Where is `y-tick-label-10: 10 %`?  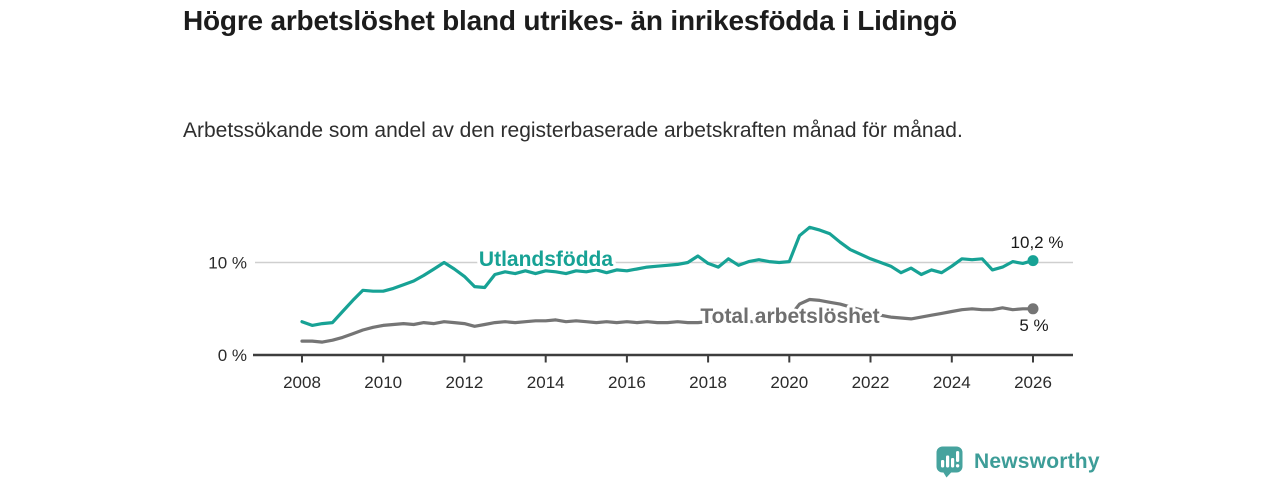
y-tick-label-10: 10 % is located at coordinates (227, 263).